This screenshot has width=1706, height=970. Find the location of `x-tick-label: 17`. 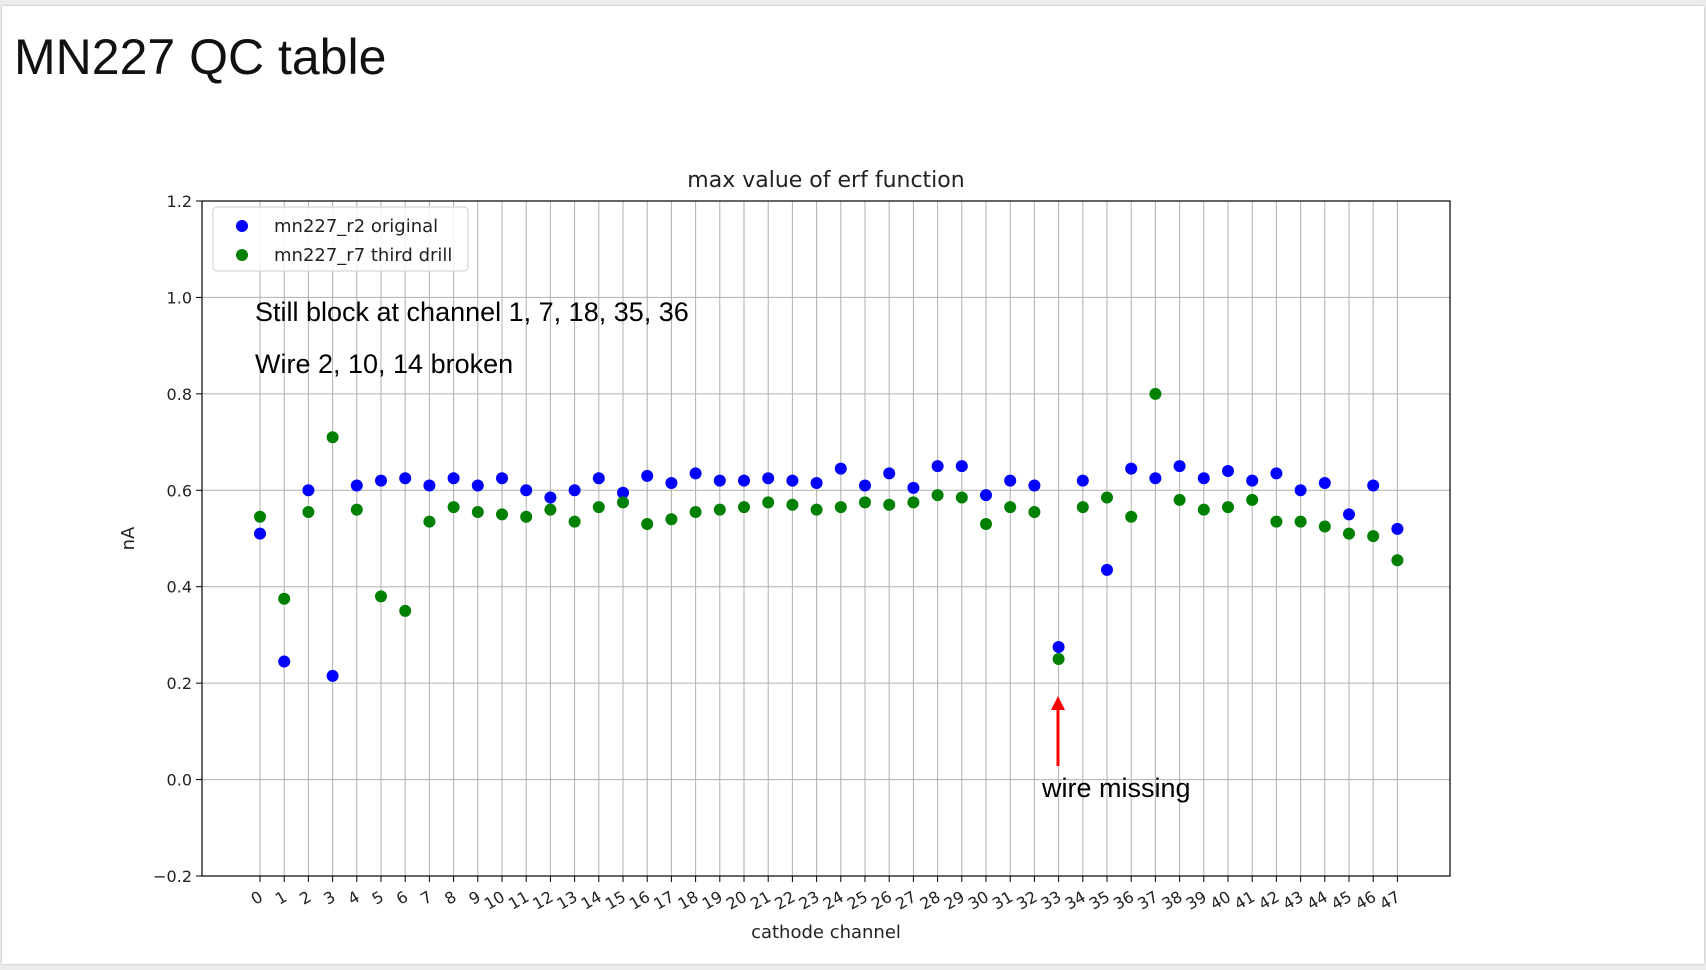

x-tick-label: 17 is located at coordinates (663, 900).